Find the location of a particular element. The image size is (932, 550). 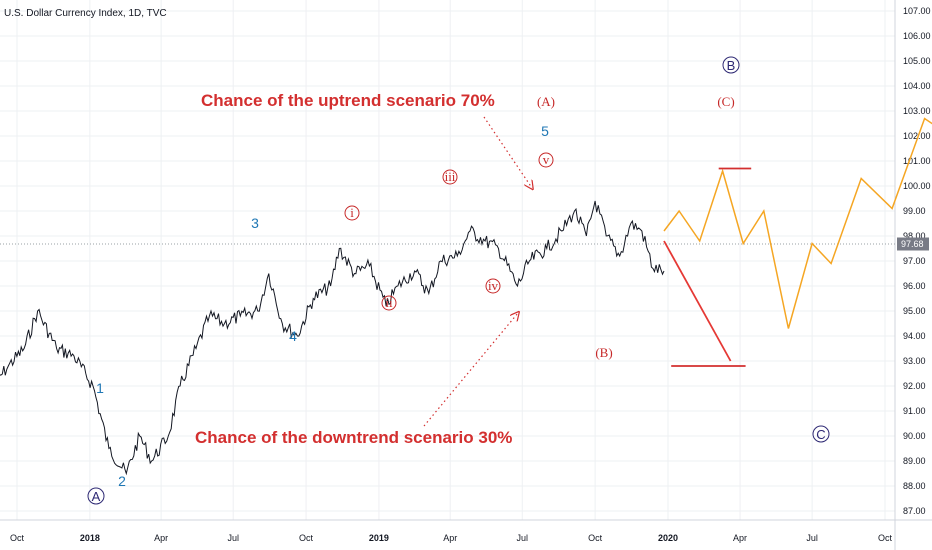

wave-label-iv: iv is located at coordinates (493, 285).